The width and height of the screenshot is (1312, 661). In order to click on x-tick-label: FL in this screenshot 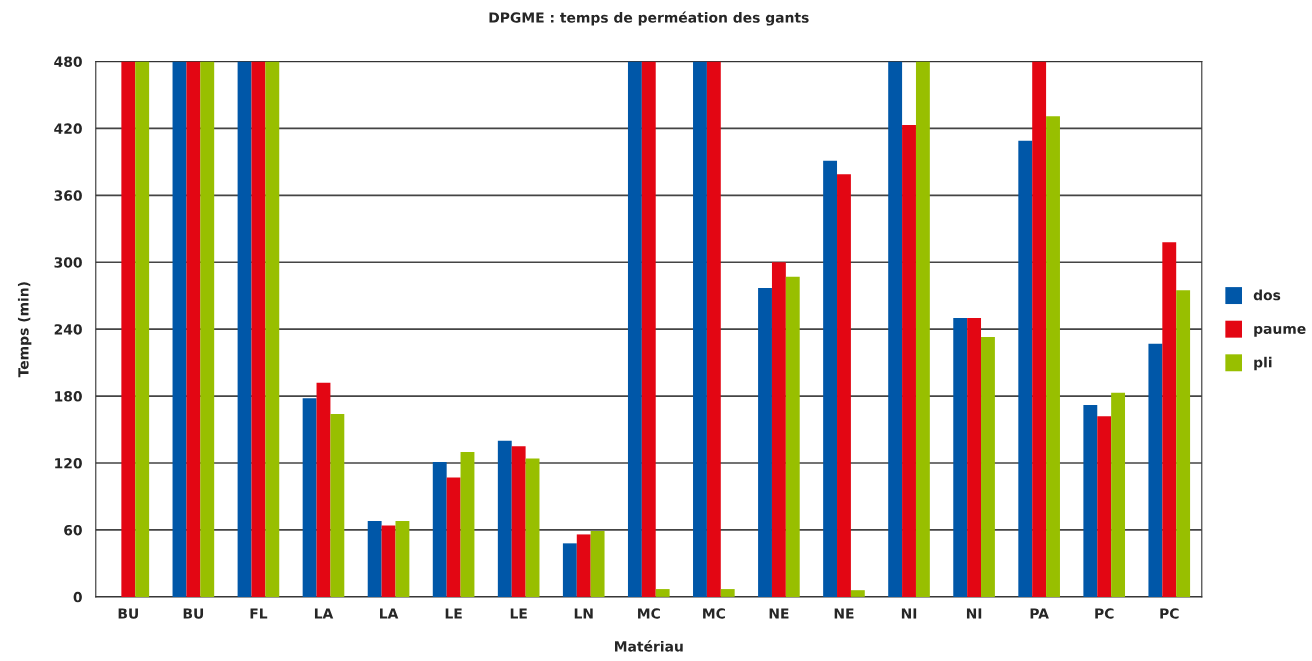, I will do `click(259, 613)`.